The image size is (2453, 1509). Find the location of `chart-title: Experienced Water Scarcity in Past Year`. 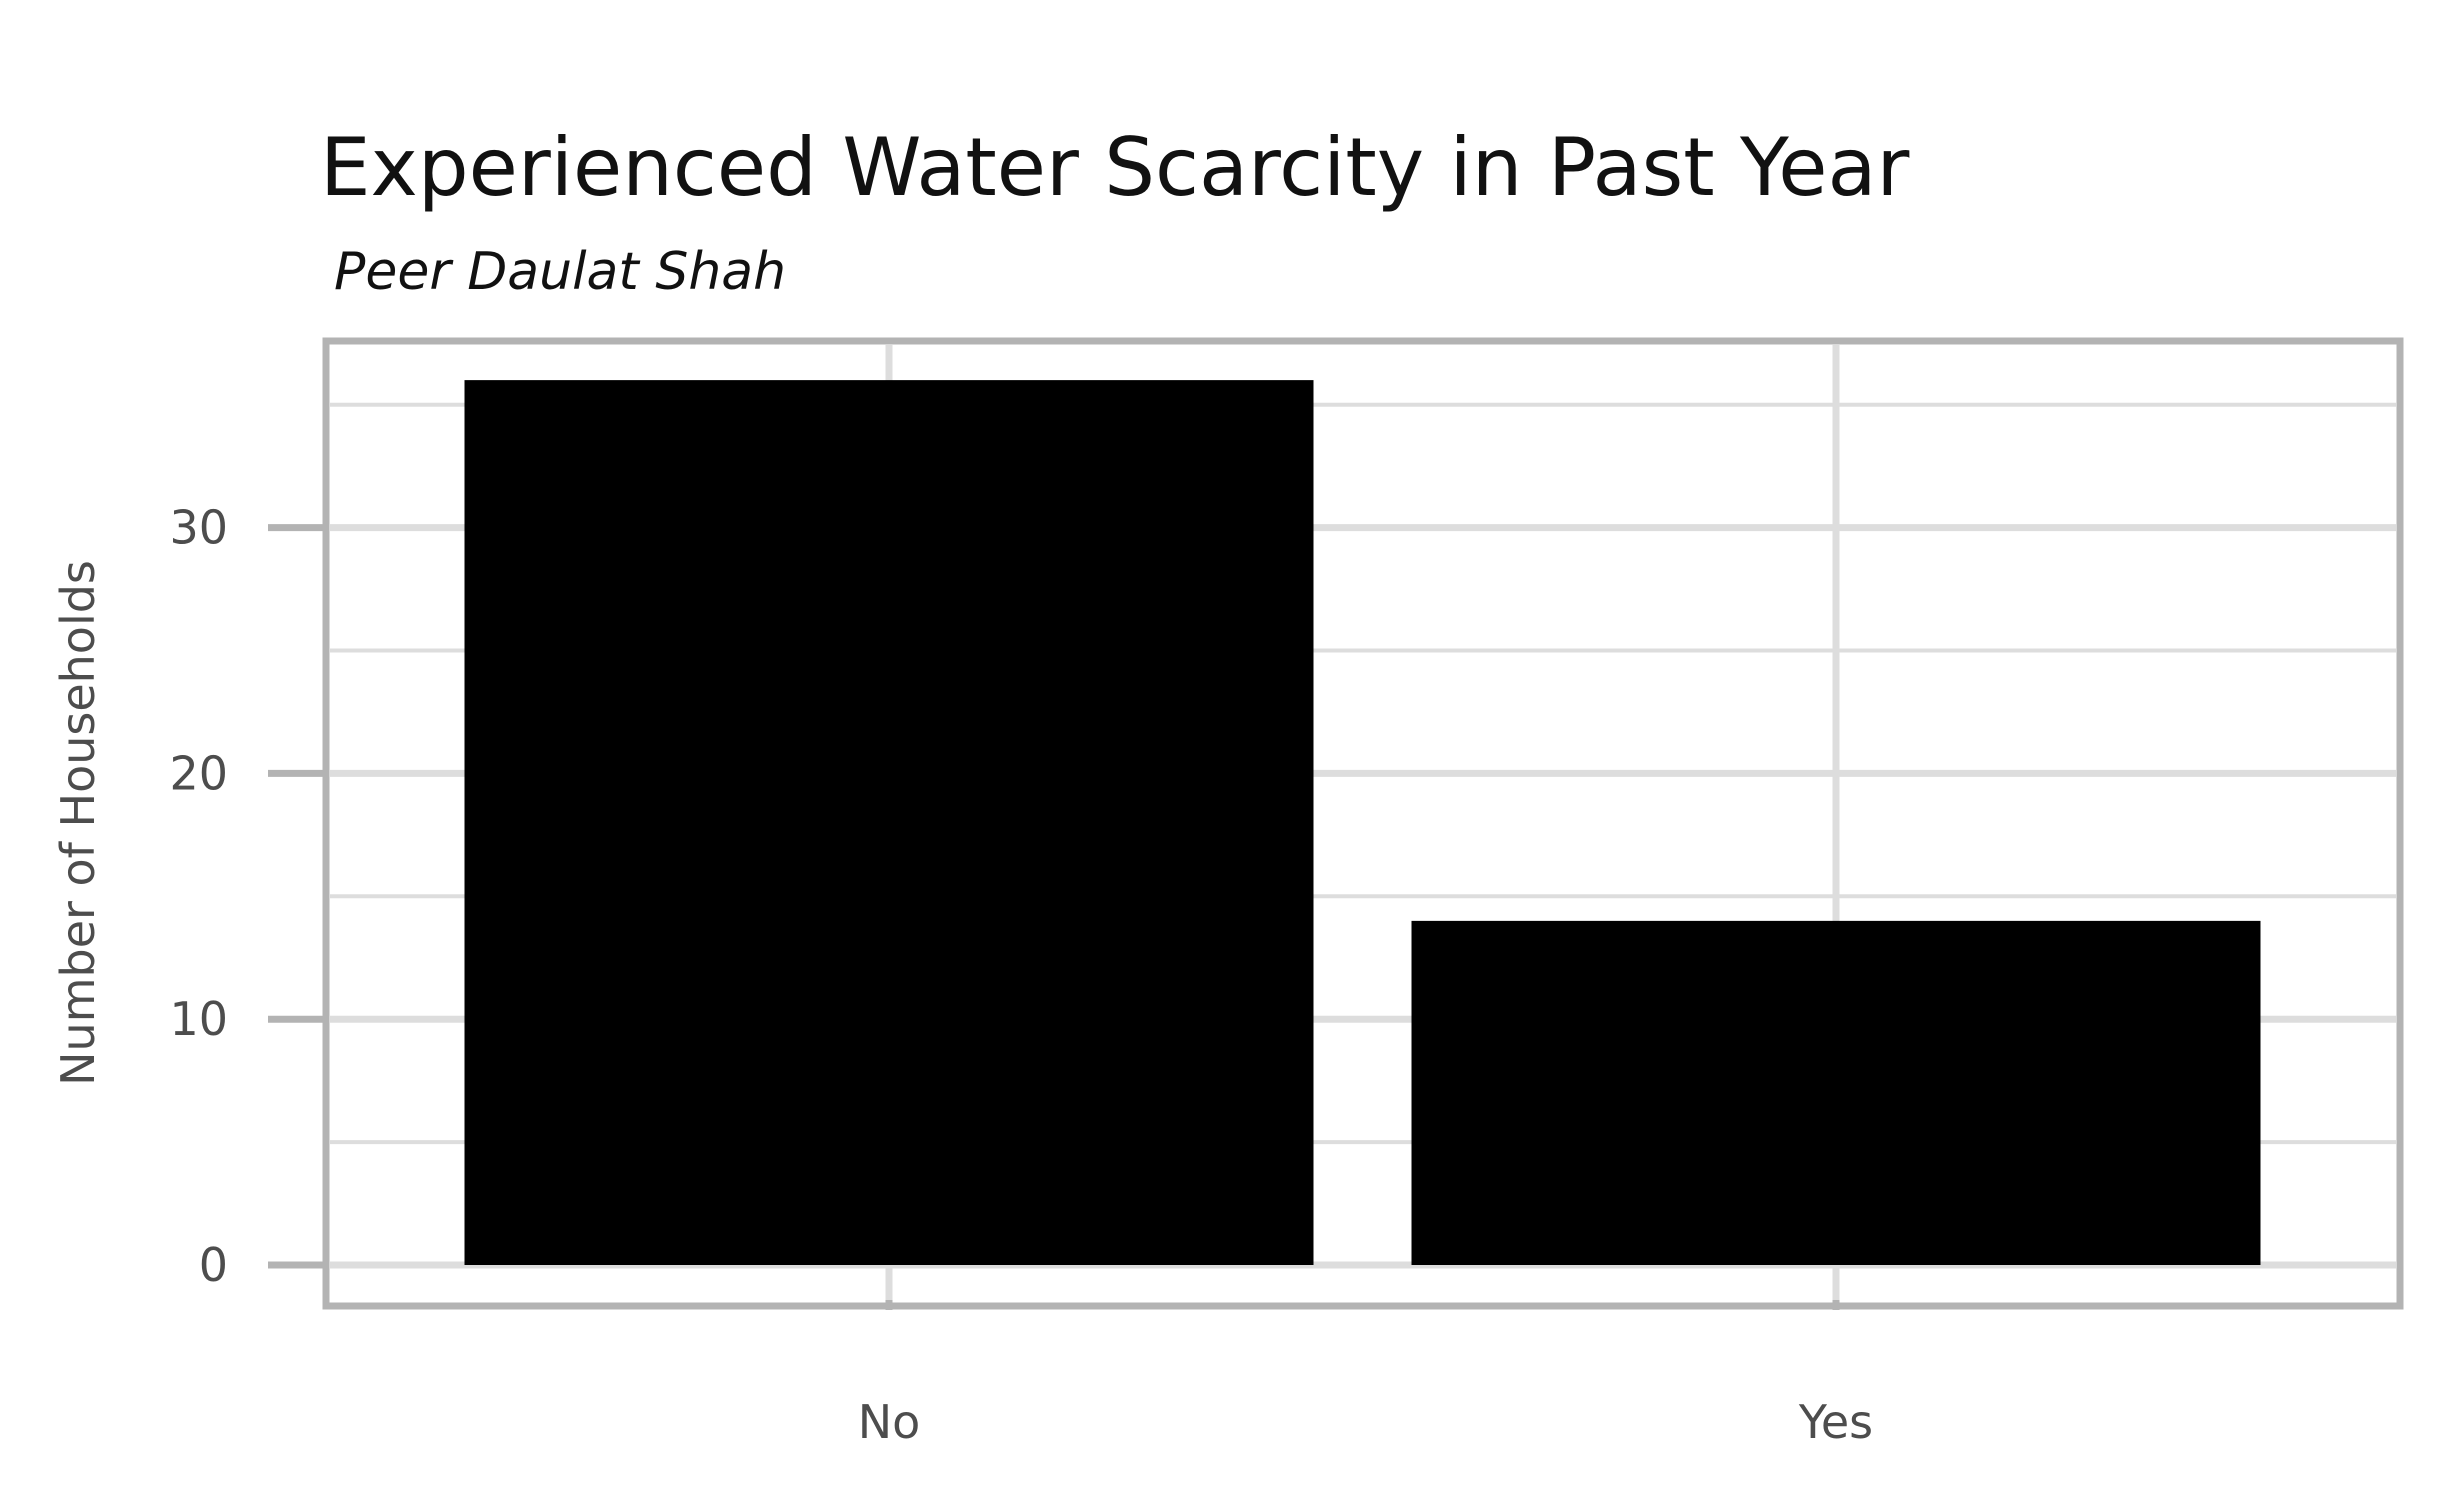

chart-title: Experienced Water Scarcity in Past Year is located at coordinates (1115, 167).